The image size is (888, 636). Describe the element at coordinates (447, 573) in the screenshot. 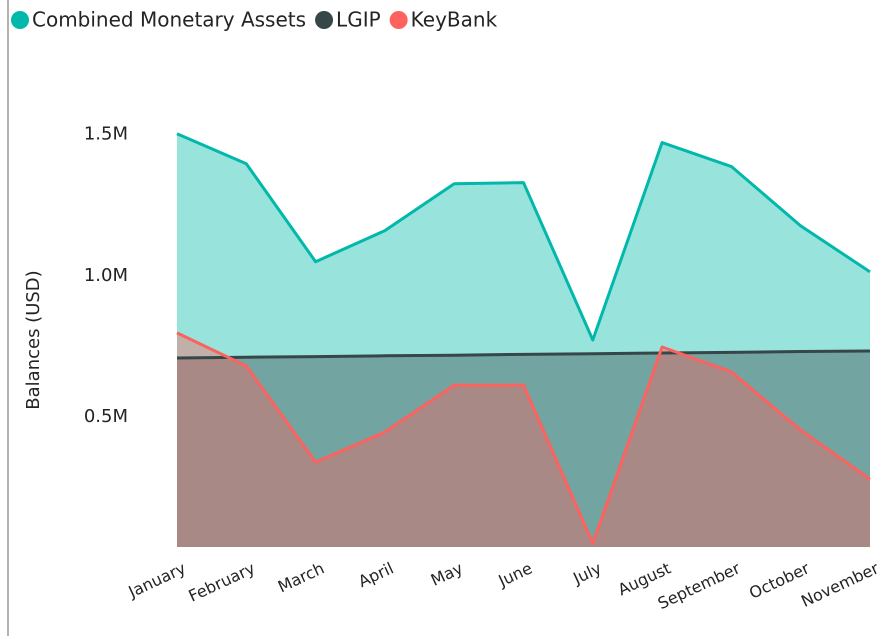

I see `x-tick-label: May` at that location.